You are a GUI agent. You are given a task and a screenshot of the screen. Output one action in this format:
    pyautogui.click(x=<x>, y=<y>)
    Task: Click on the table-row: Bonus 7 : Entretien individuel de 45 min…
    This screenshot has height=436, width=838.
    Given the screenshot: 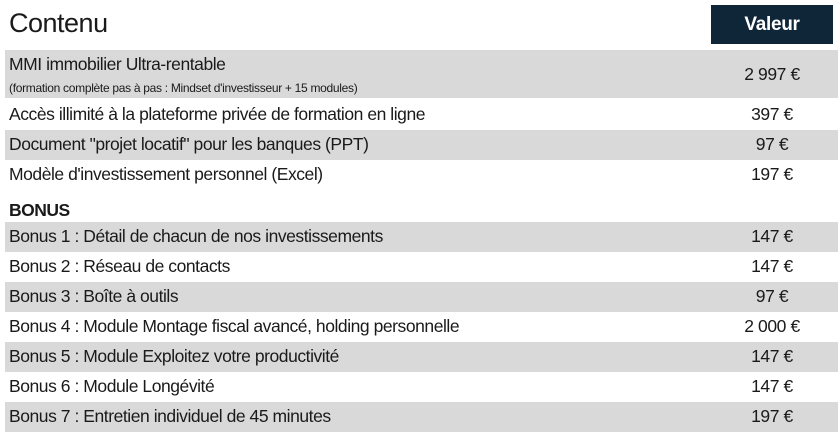 What is the action you would take?
    pyautogui.click(x=421, y=417)
    